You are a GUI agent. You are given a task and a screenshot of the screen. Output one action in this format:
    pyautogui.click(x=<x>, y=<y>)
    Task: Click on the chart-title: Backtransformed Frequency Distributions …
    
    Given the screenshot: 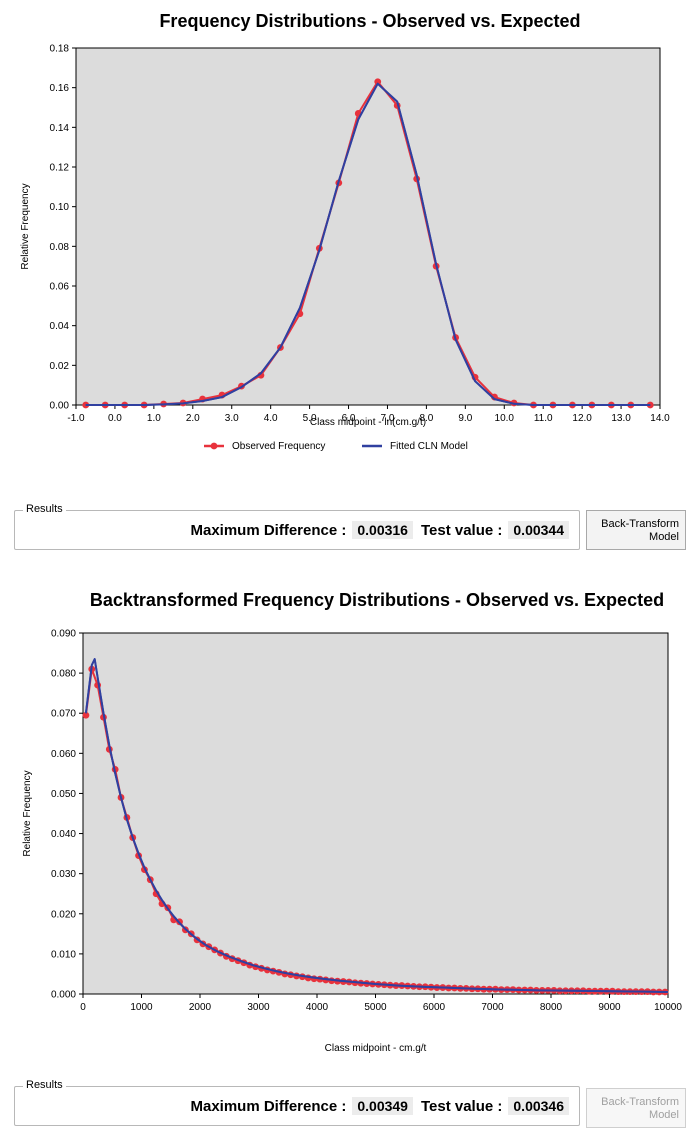 What is the action you would take?
    pyautogui.click(x=377, y=600)
    